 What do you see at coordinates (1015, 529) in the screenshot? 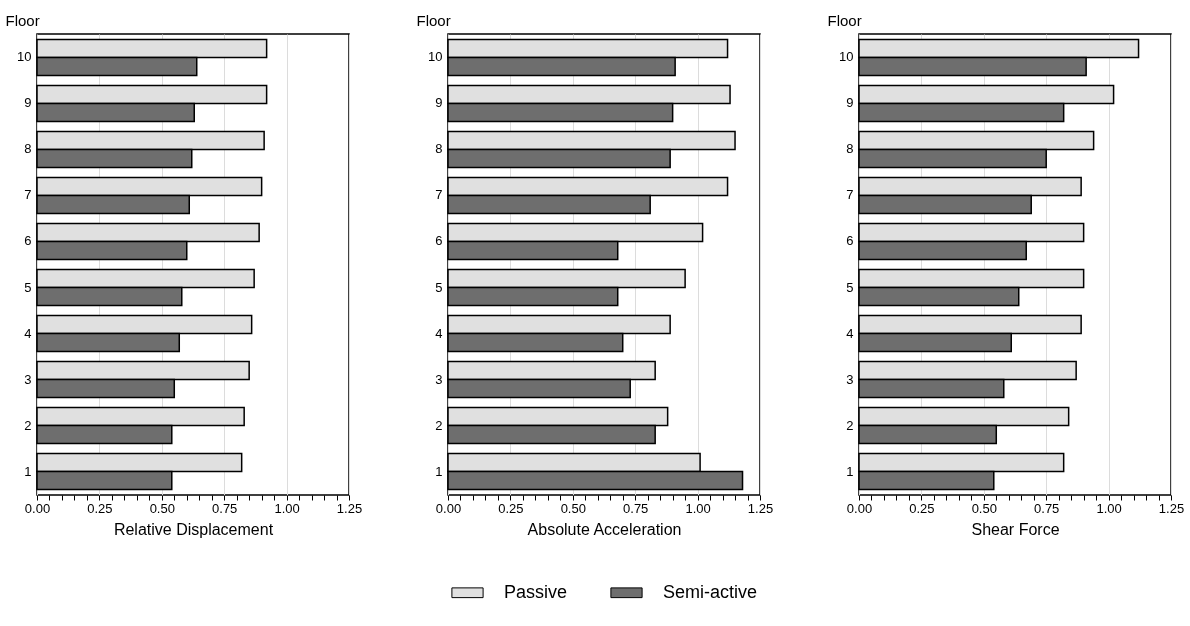
I see `x-axis-title: Shear Force` at bounding box center [1015, 529].